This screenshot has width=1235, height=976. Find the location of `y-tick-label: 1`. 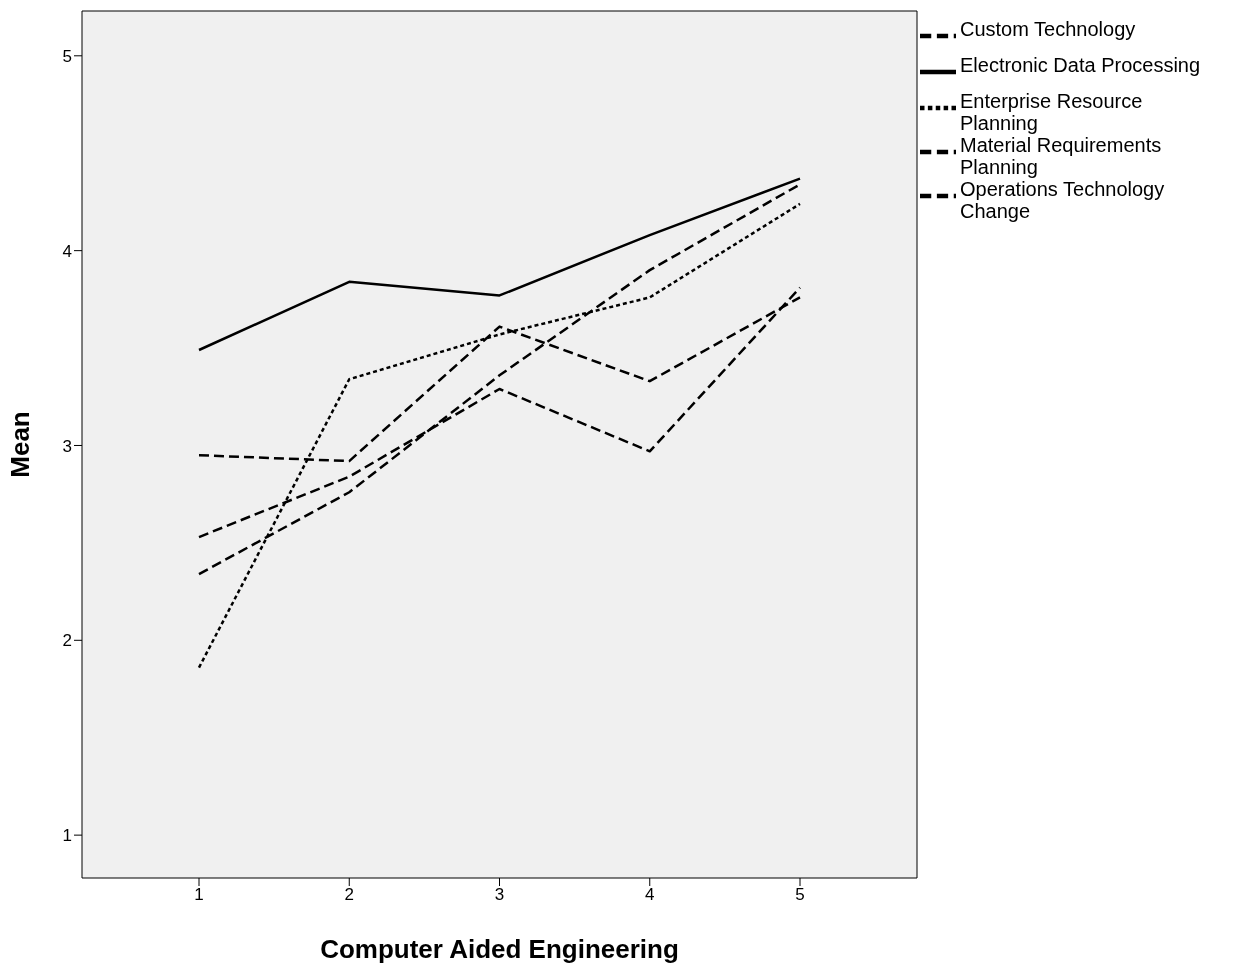

y-tick-label: 1 is located at coordinates (67, 836).